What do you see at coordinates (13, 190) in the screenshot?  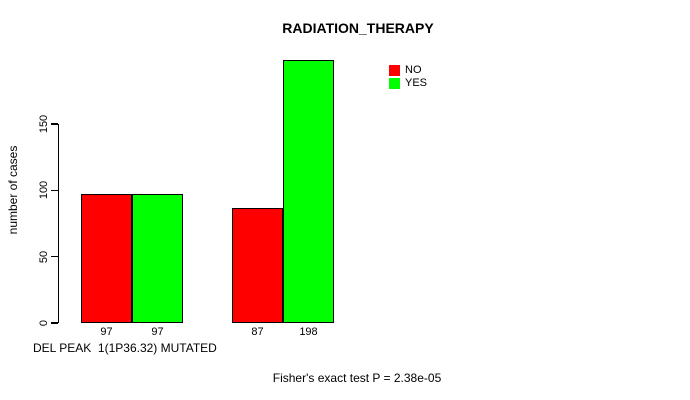 I see `y-axis-title: number of cases` at bounding box center [13, 190].